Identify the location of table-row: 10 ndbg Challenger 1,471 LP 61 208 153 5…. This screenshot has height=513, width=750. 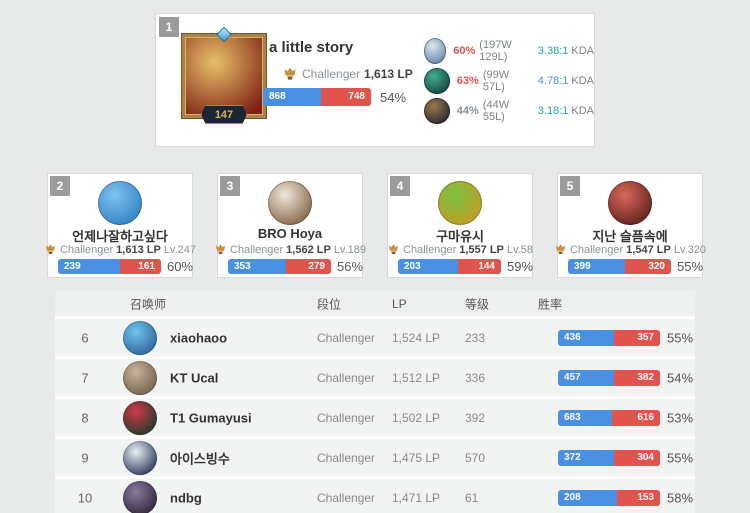
(375, 496).